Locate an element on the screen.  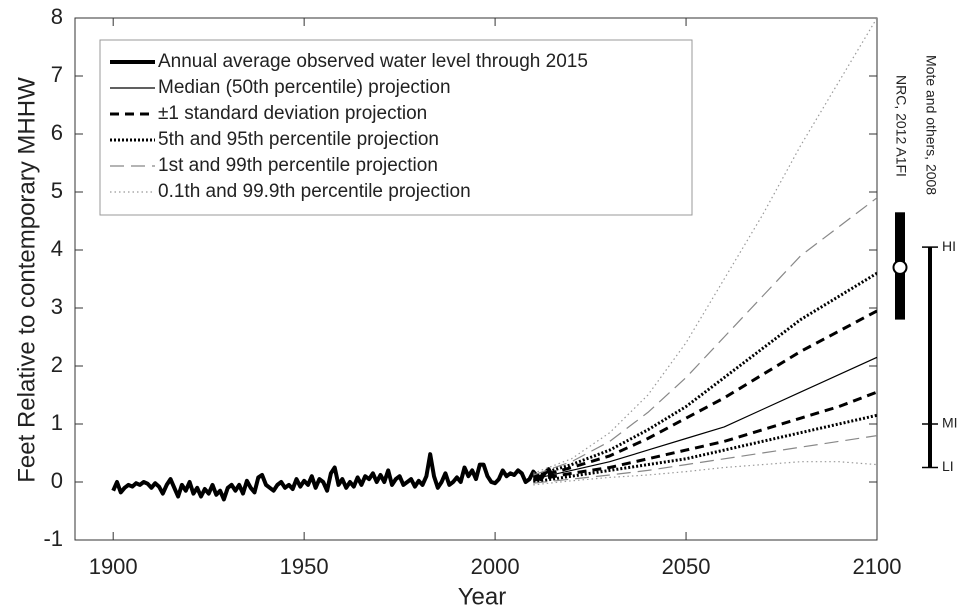
legend-label: ±1 standard deviation projection is located at coordinates (292, 113).